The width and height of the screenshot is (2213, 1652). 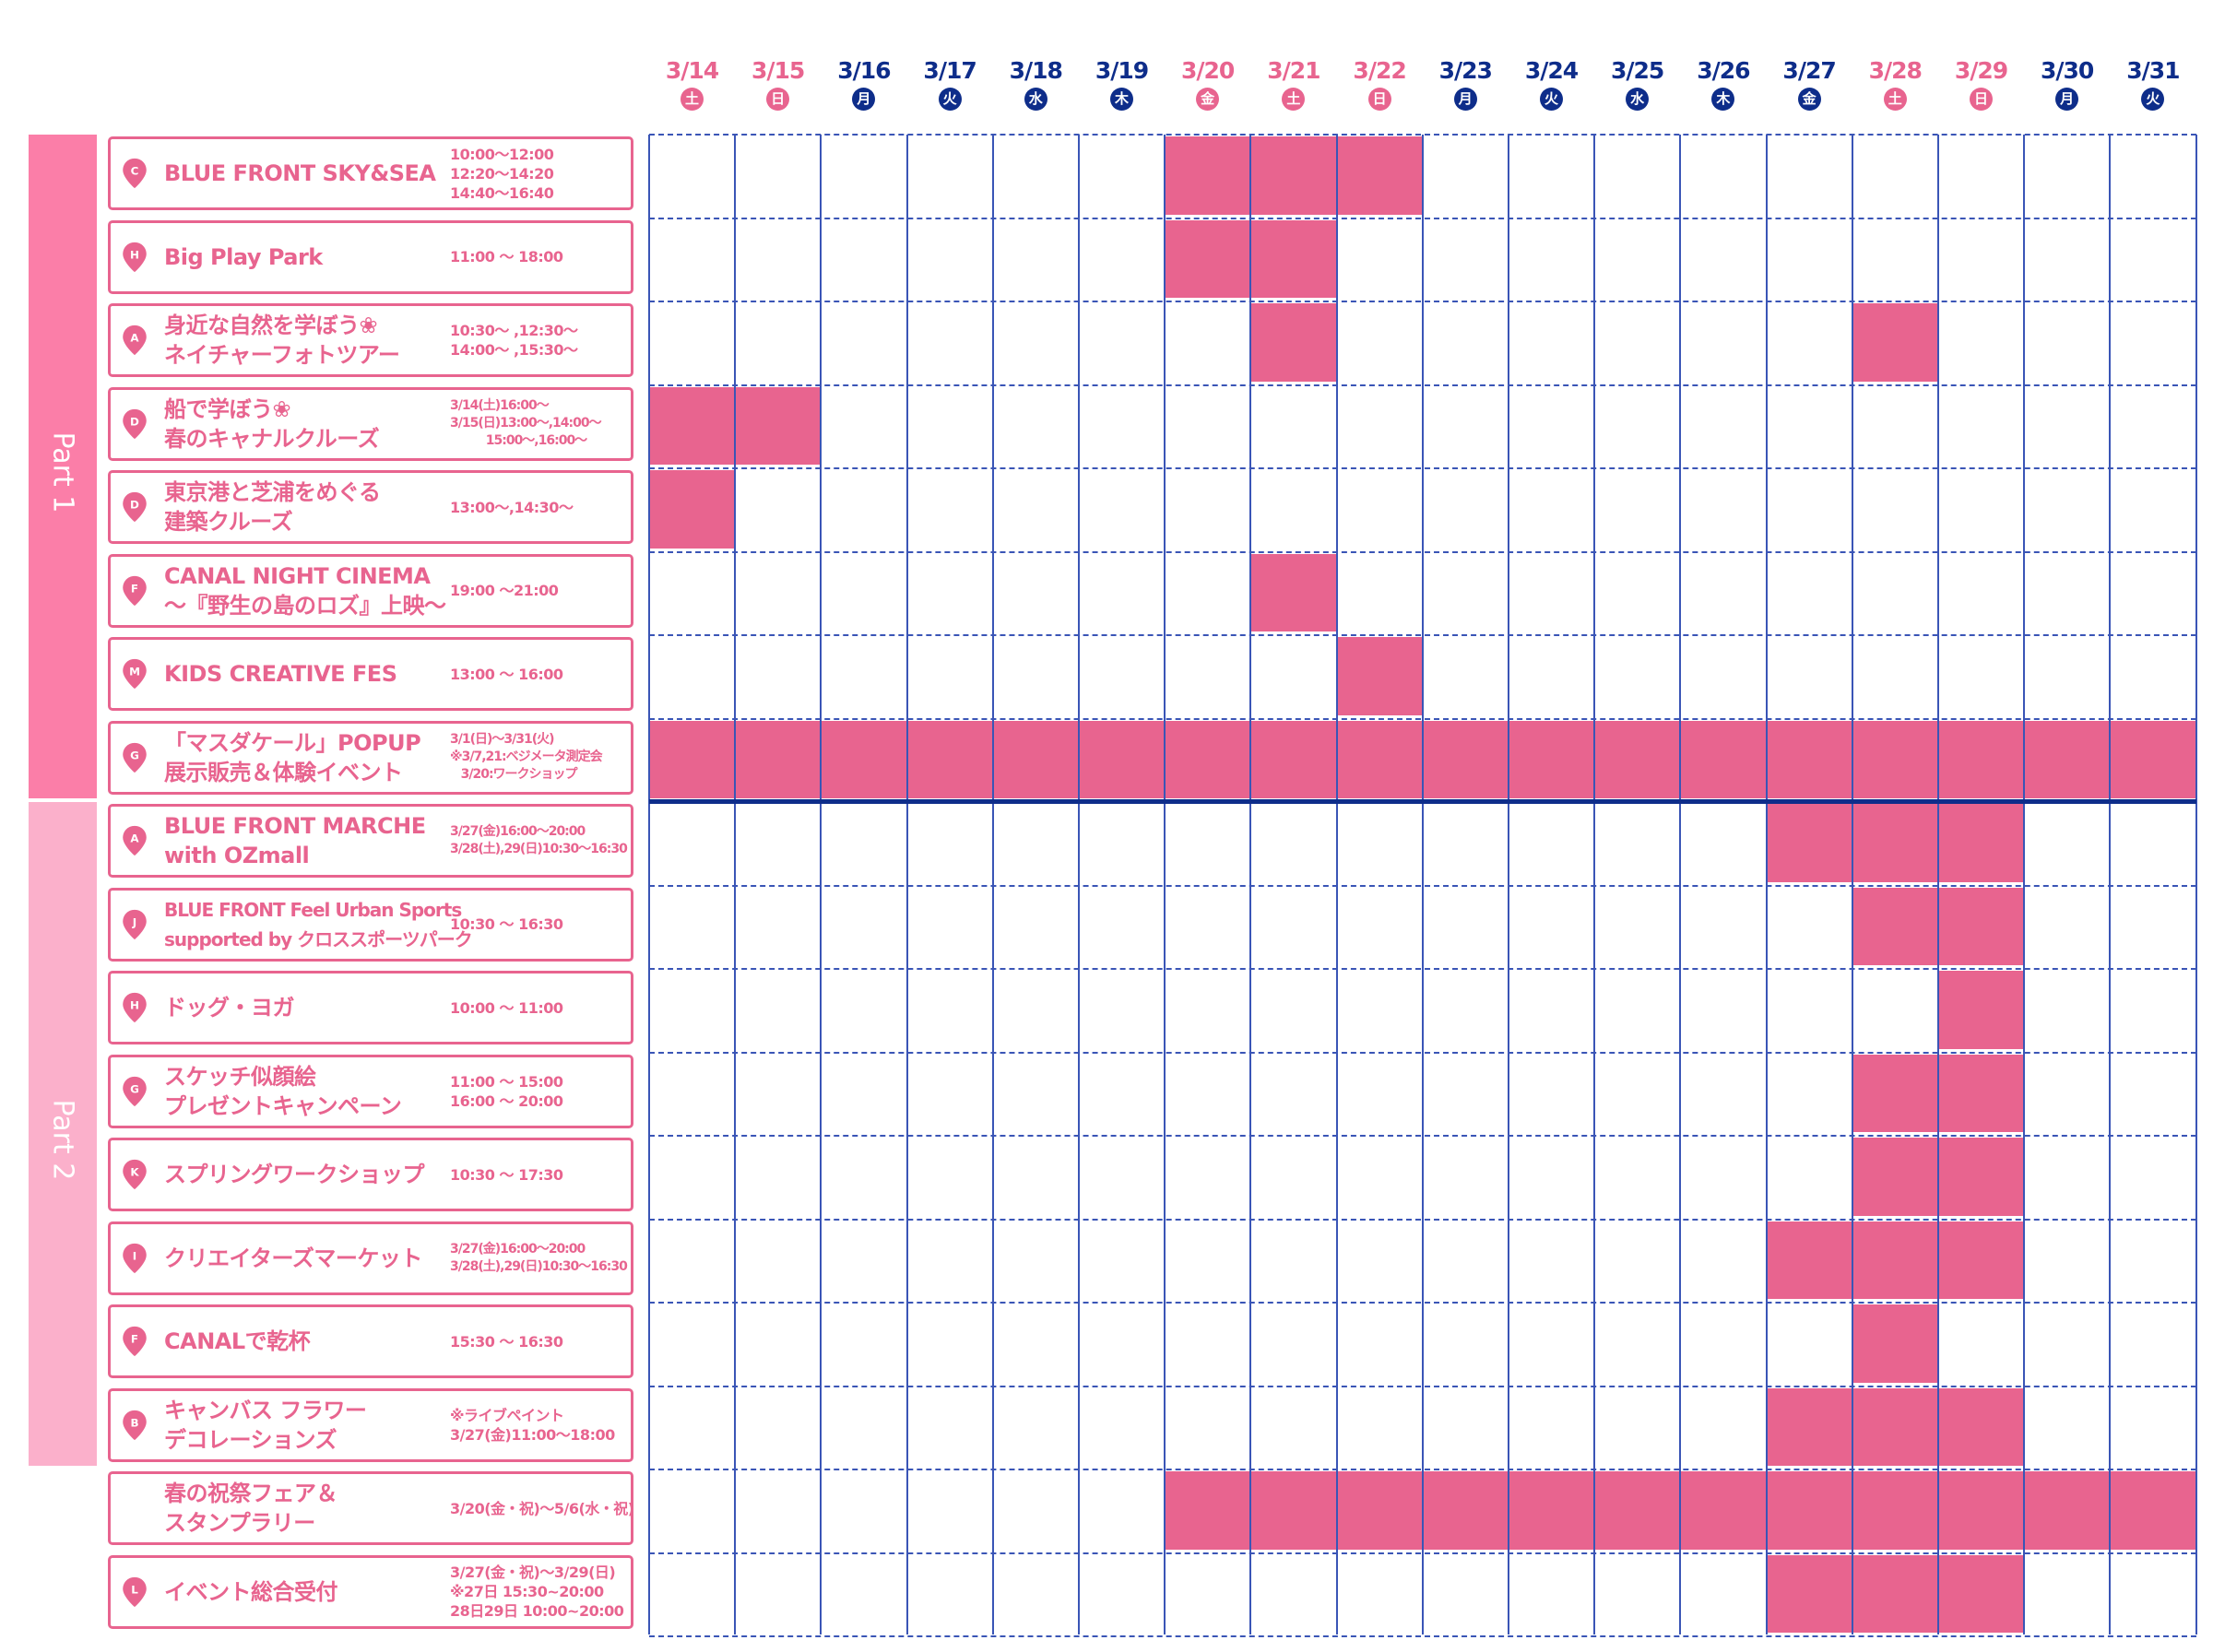 What do you see at coordinates (504, 590) in the screenshot?
I see `event-time: 19:00 〜21:00` at bounding box center [504, 590].